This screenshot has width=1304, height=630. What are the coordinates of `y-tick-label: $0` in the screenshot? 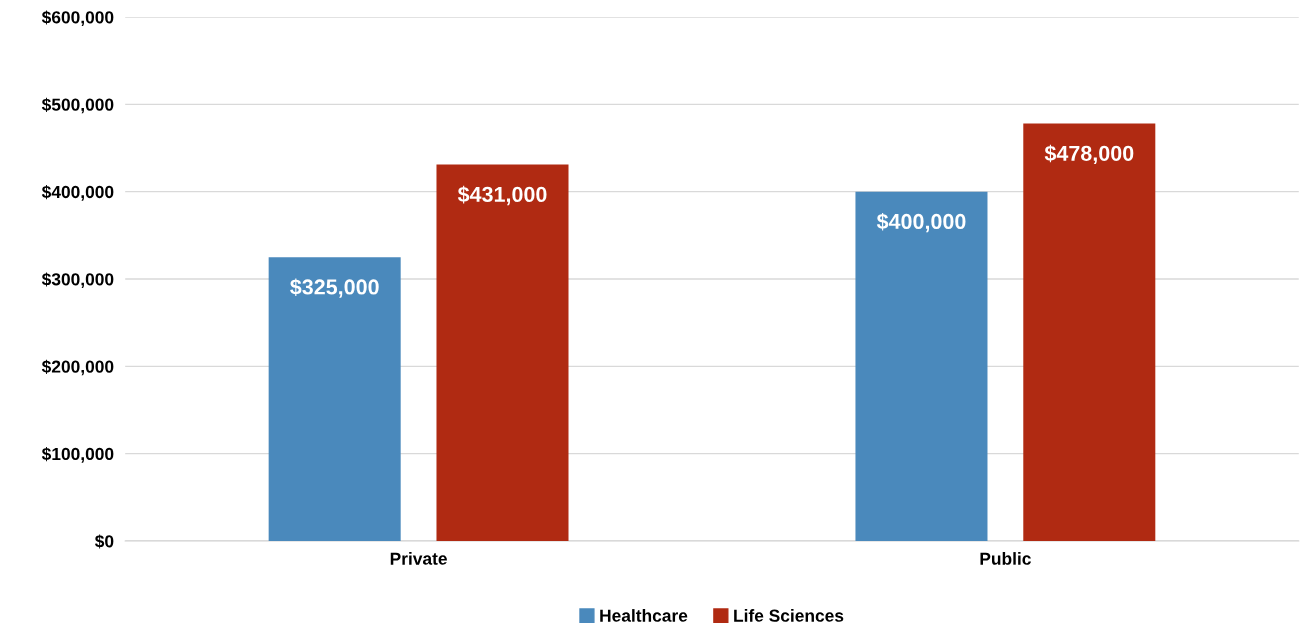 It's located at (104, 541).